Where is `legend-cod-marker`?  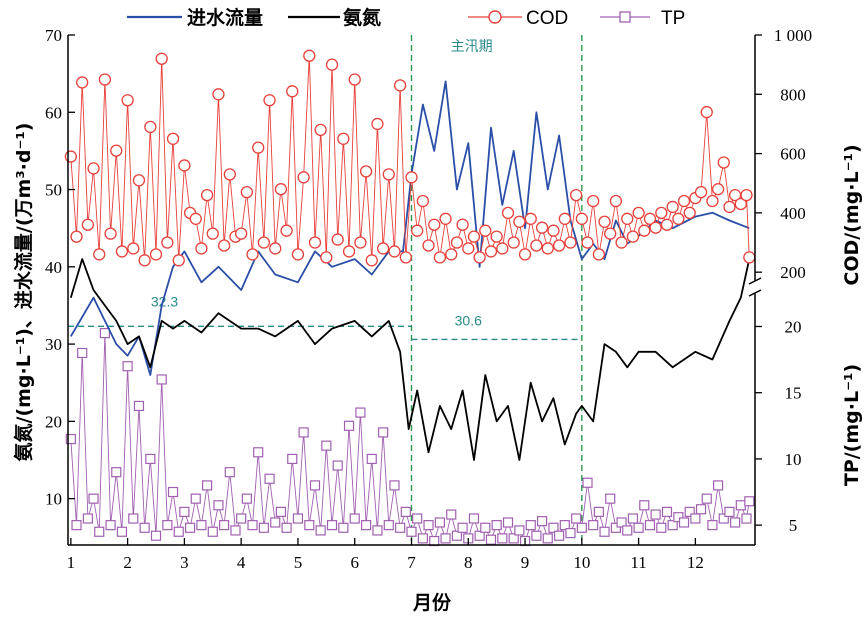
legend-cod-marker is located at coordinates (495, 17).